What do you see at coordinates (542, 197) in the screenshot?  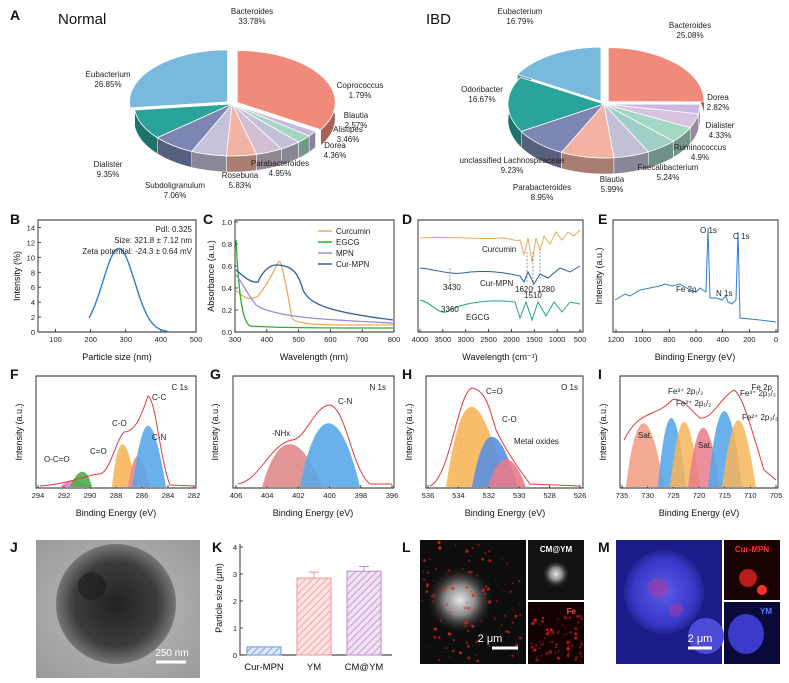 I see `pie-value: 8.95%` at bounding box center [542, 197].